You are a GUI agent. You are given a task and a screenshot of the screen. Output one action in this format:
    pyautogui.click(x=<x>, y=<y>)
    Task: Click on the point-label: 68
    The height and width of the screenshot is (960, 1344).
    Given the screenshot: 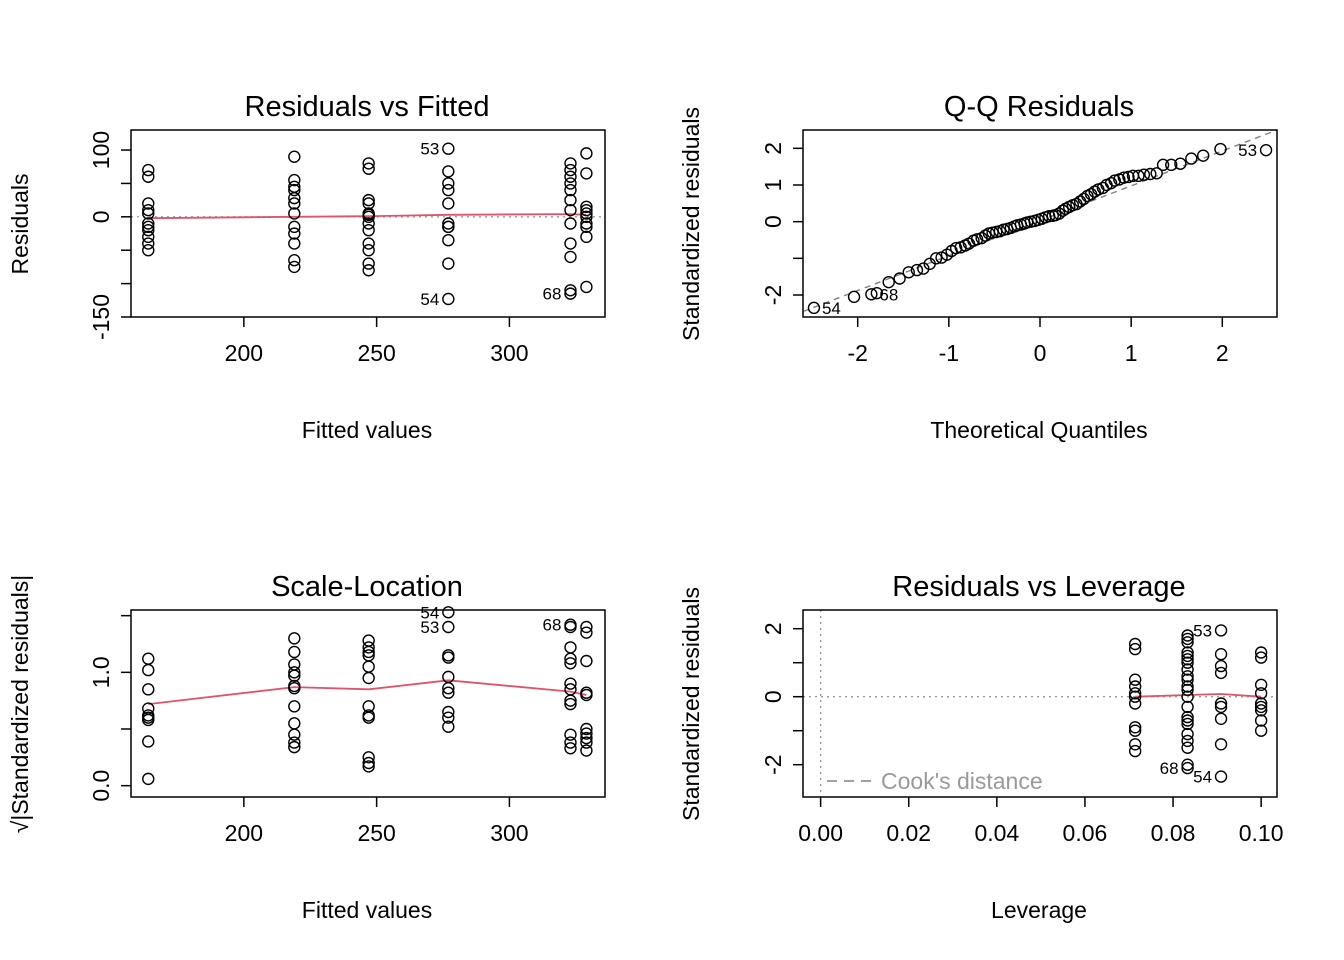 What is the action you would take?
    pyautogui.click(x=1169, y=768)
    